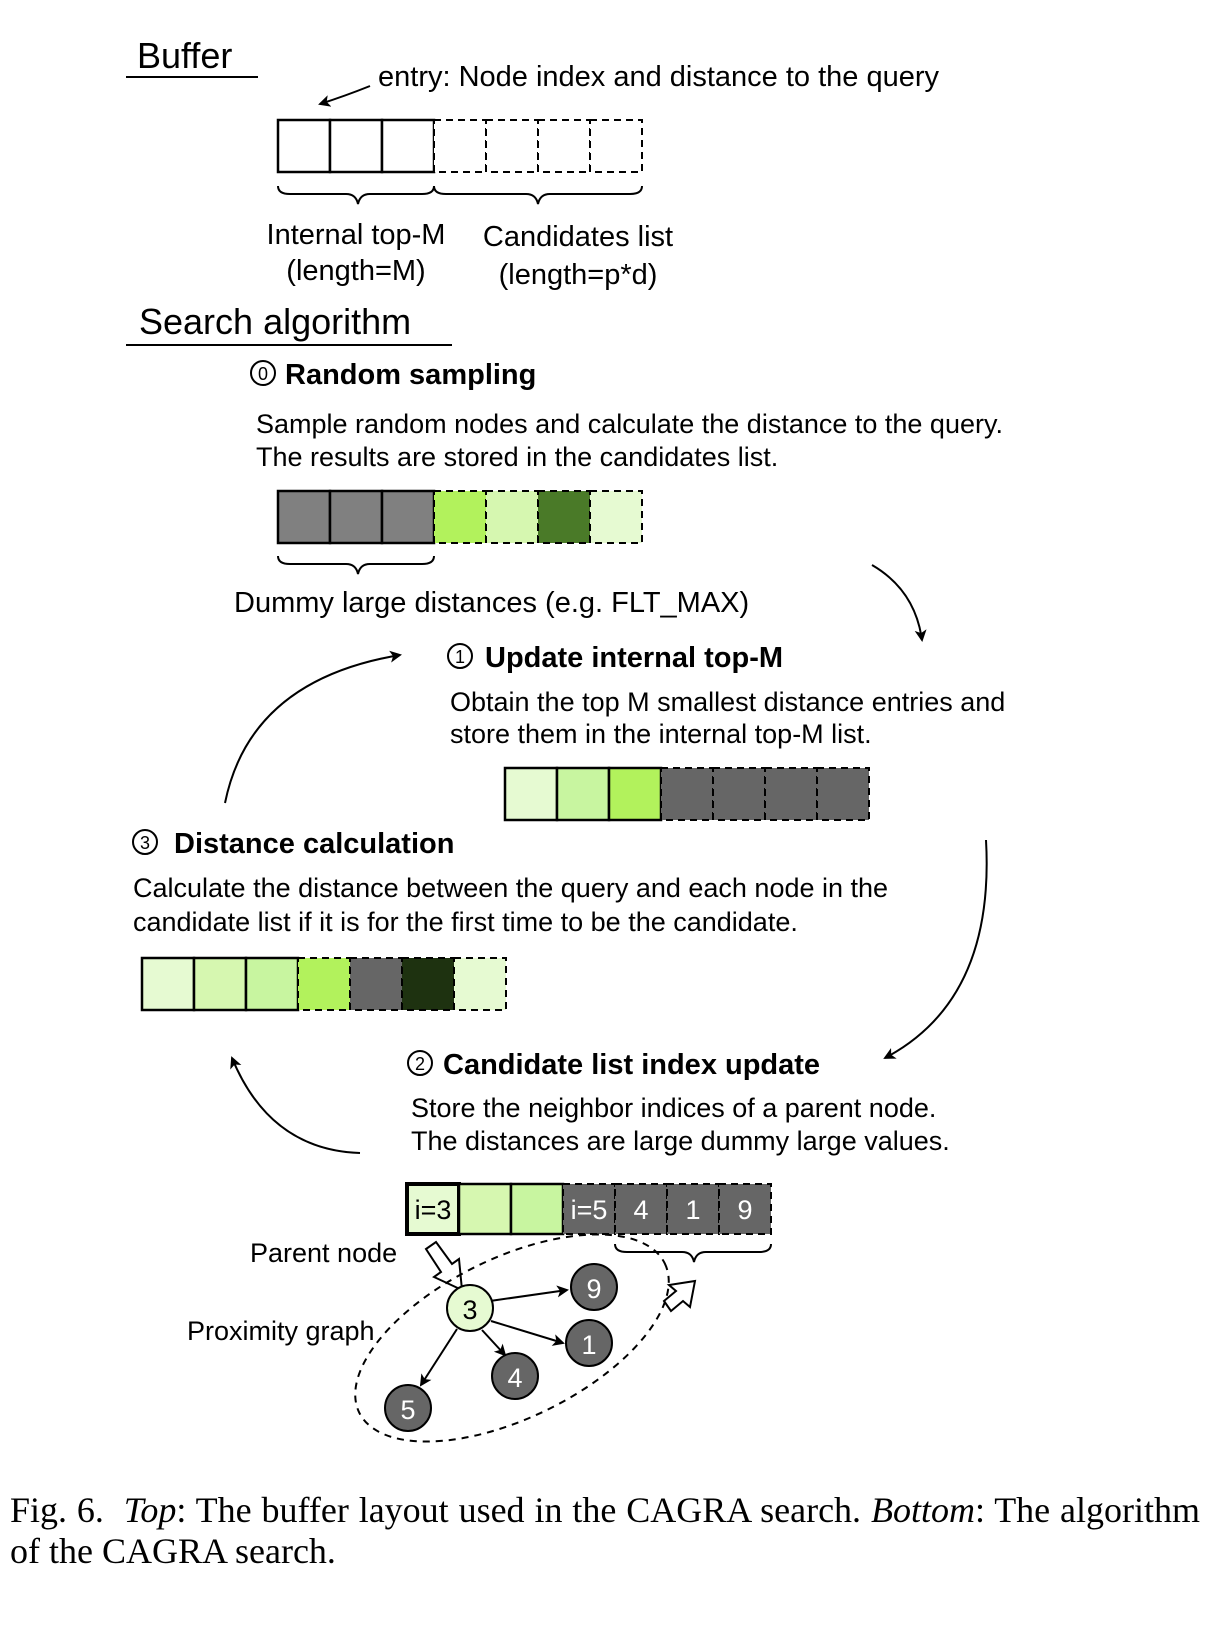 The width and height of the screenshot is (1228, 1630). I want to click on caption-bottom-text: : The algorithm of the CAGRA search., so click(605, 1530).